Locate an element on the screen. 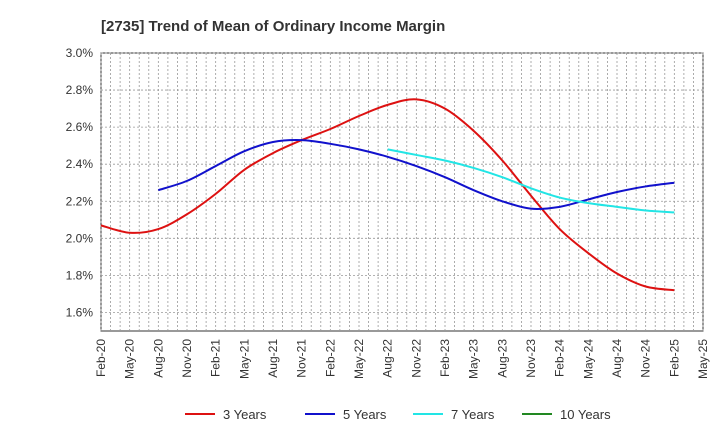  x-tick-label: May-24 is located at coordinates (588, 359).